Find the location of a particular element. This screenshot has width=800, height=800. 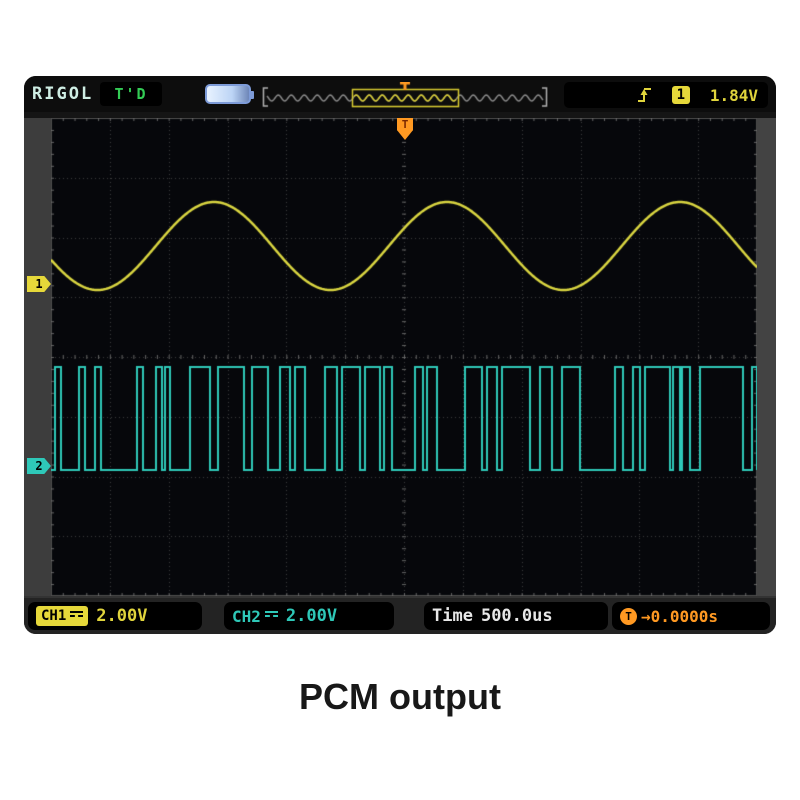

ch2-scale-box: CH2 2.00V is located at coordinates (309, 616).